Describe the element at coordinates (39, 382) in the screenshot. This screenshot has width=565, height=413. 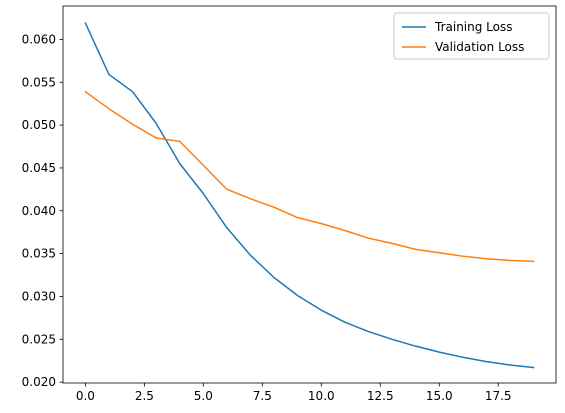
I see `y-tick-label: 0.020` at that location.